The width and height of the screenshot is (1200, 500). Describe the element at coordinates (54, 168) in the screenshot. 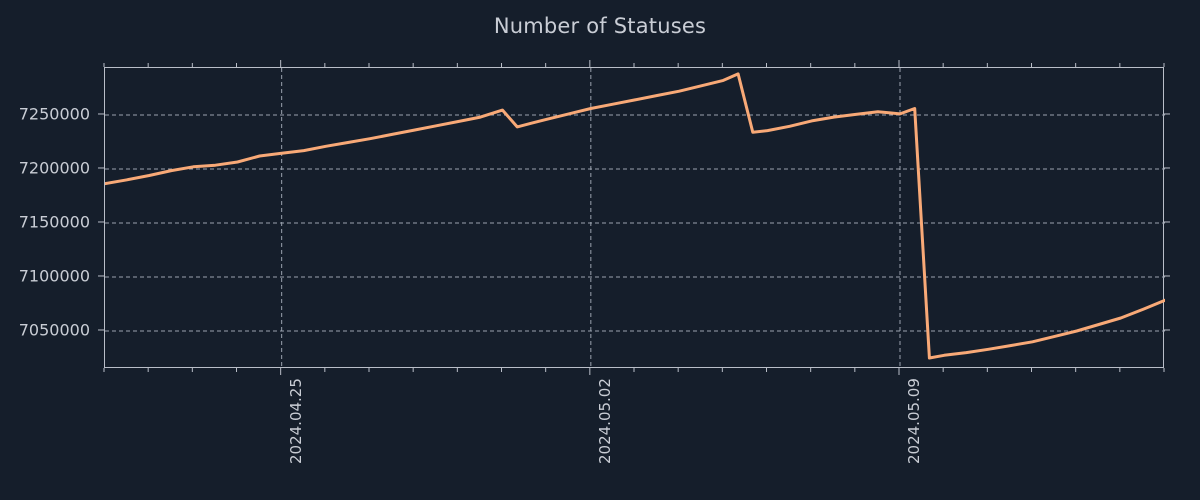

I see `y-axis-tick-label: 7200000` at that location.